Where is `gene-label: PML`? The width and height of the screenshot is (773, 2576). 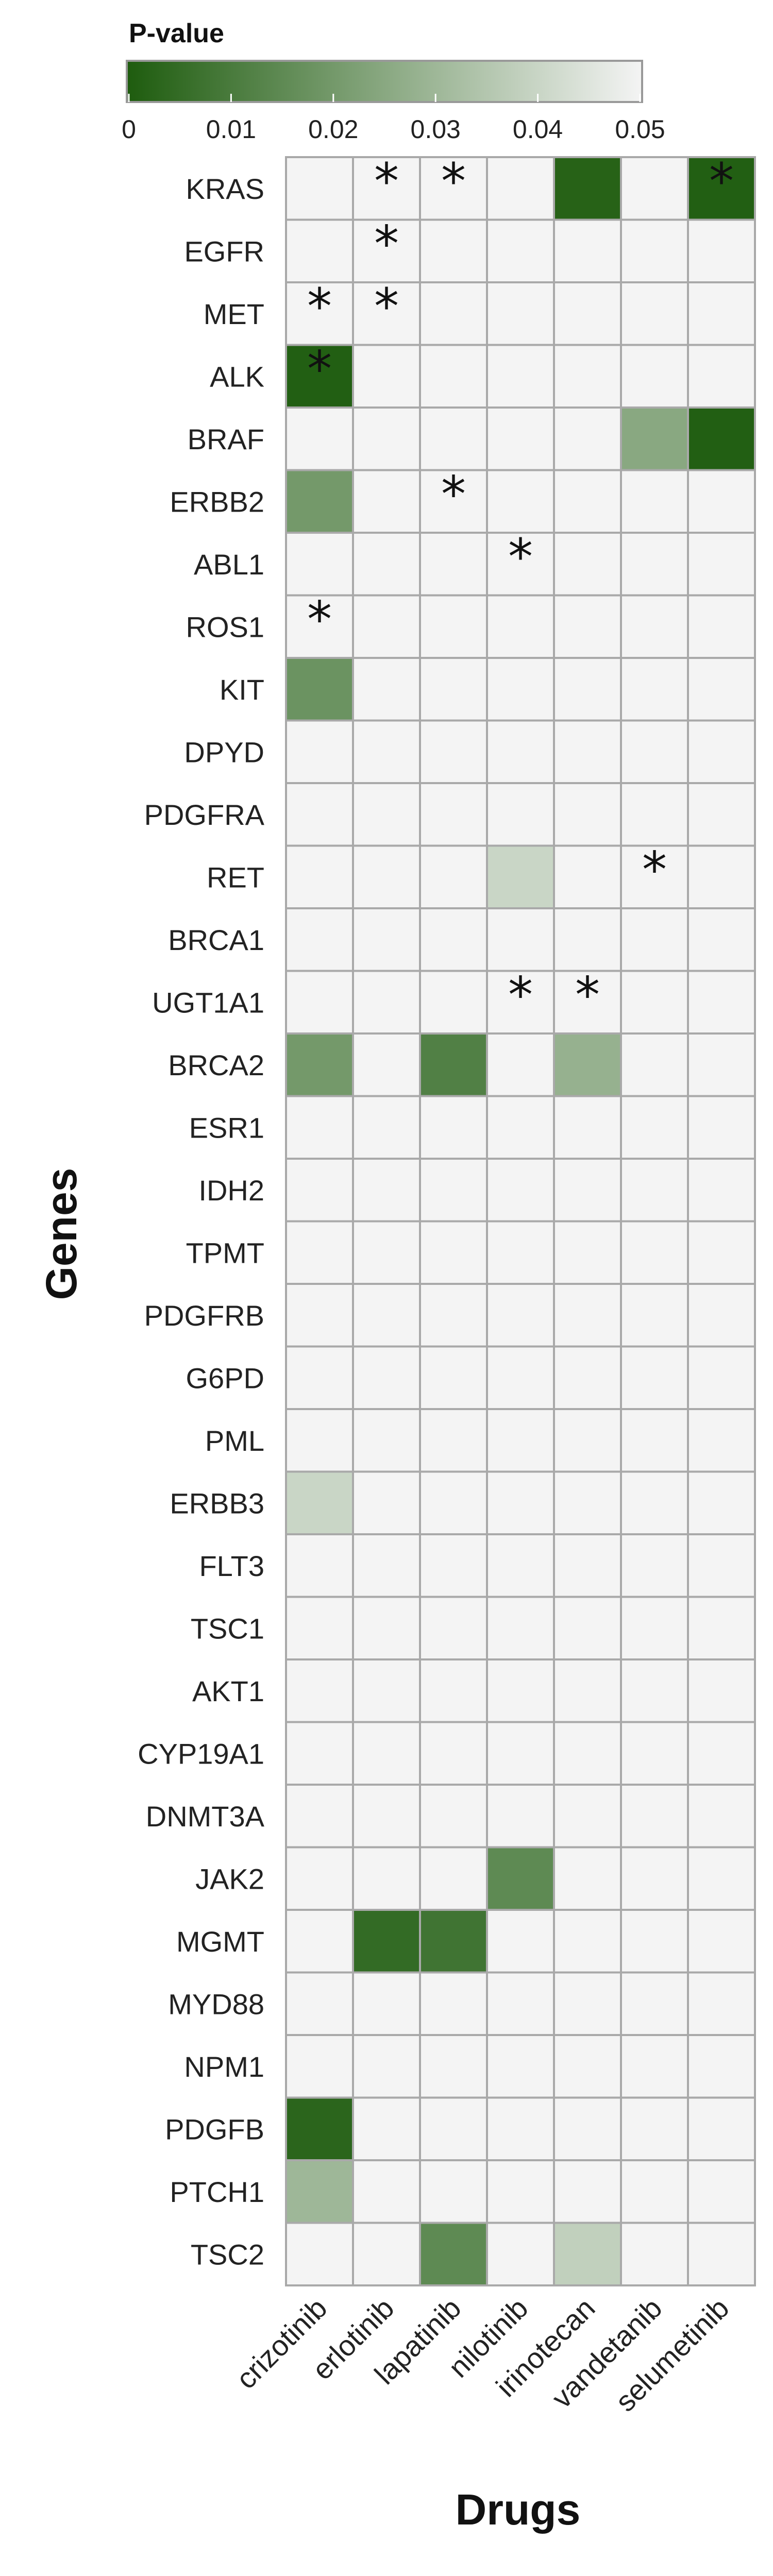 gene-label: PML is located at coordinates (234, 1441).